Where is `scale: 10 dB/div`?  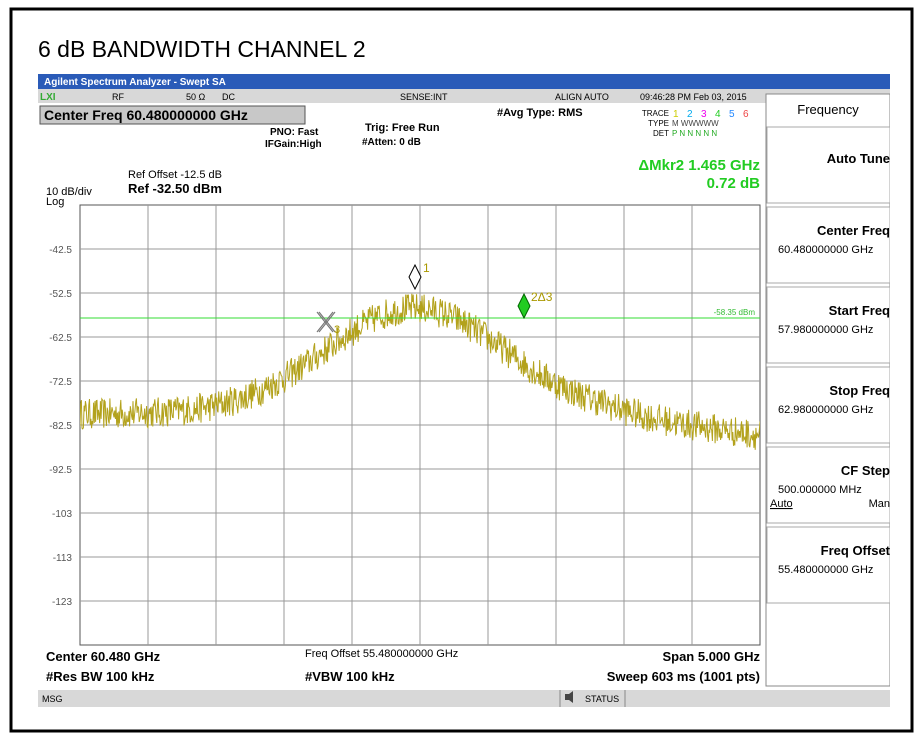
scale: 10 dB/div is located at coordinates (69, 192).